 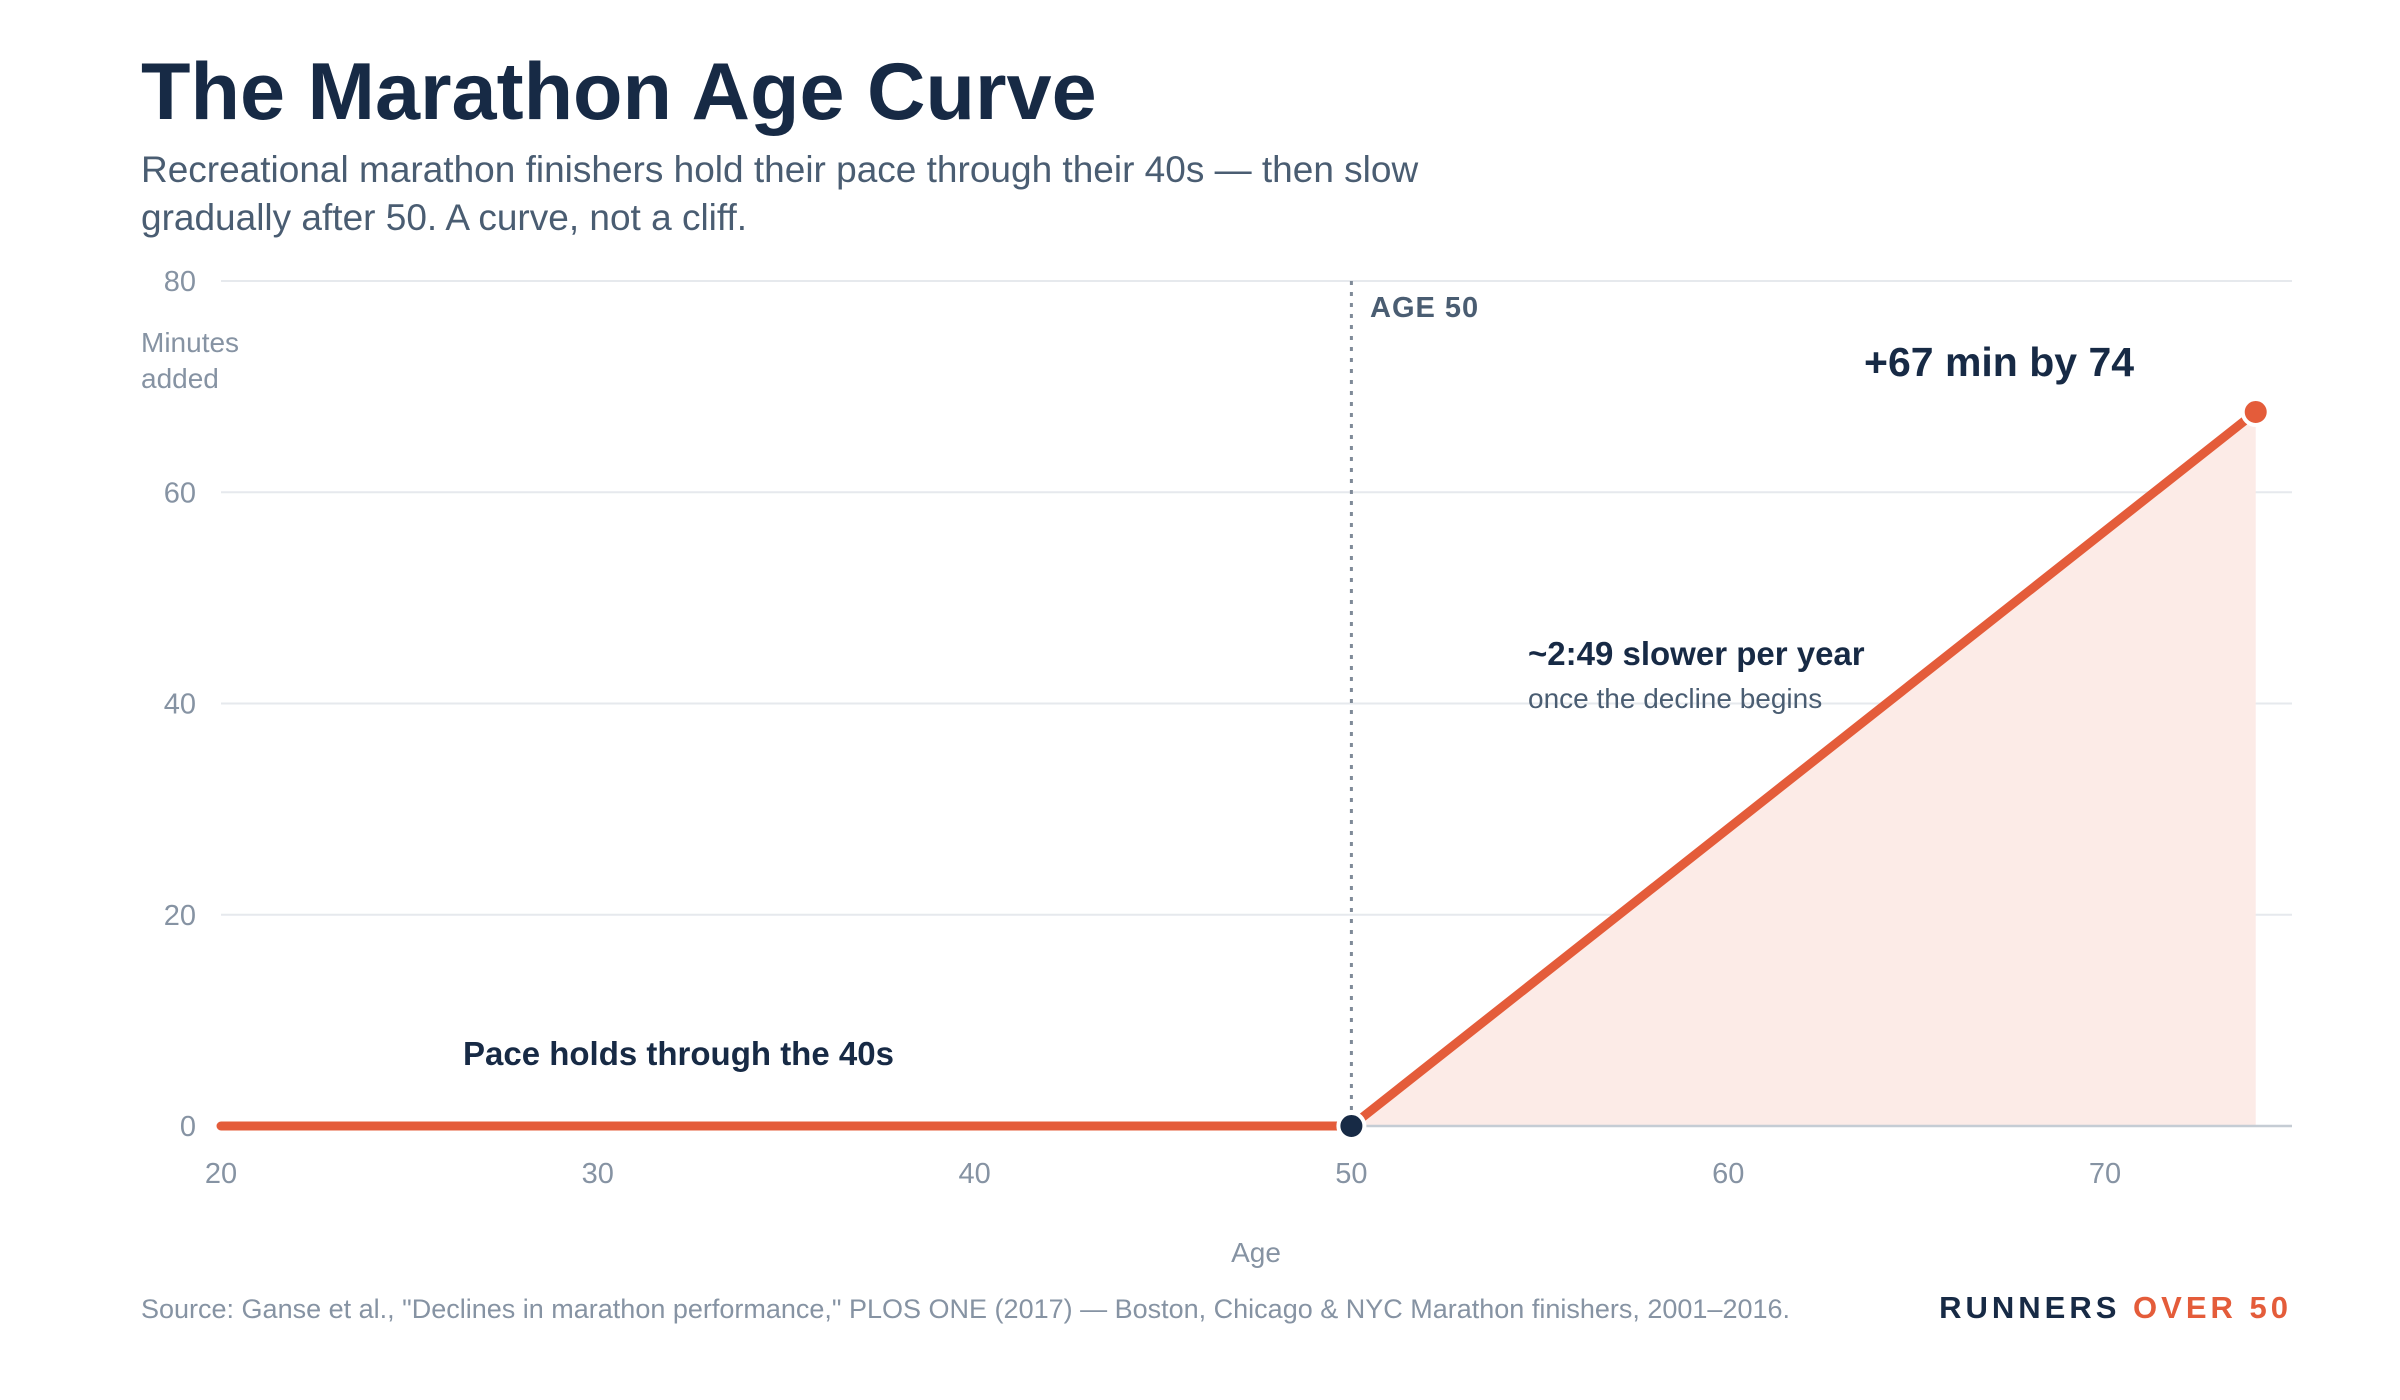 What do you see at coordinates (598, 1174) in the screenshot?
I see `x-tick-label-30: 30` at bounding box center [598, 1174].